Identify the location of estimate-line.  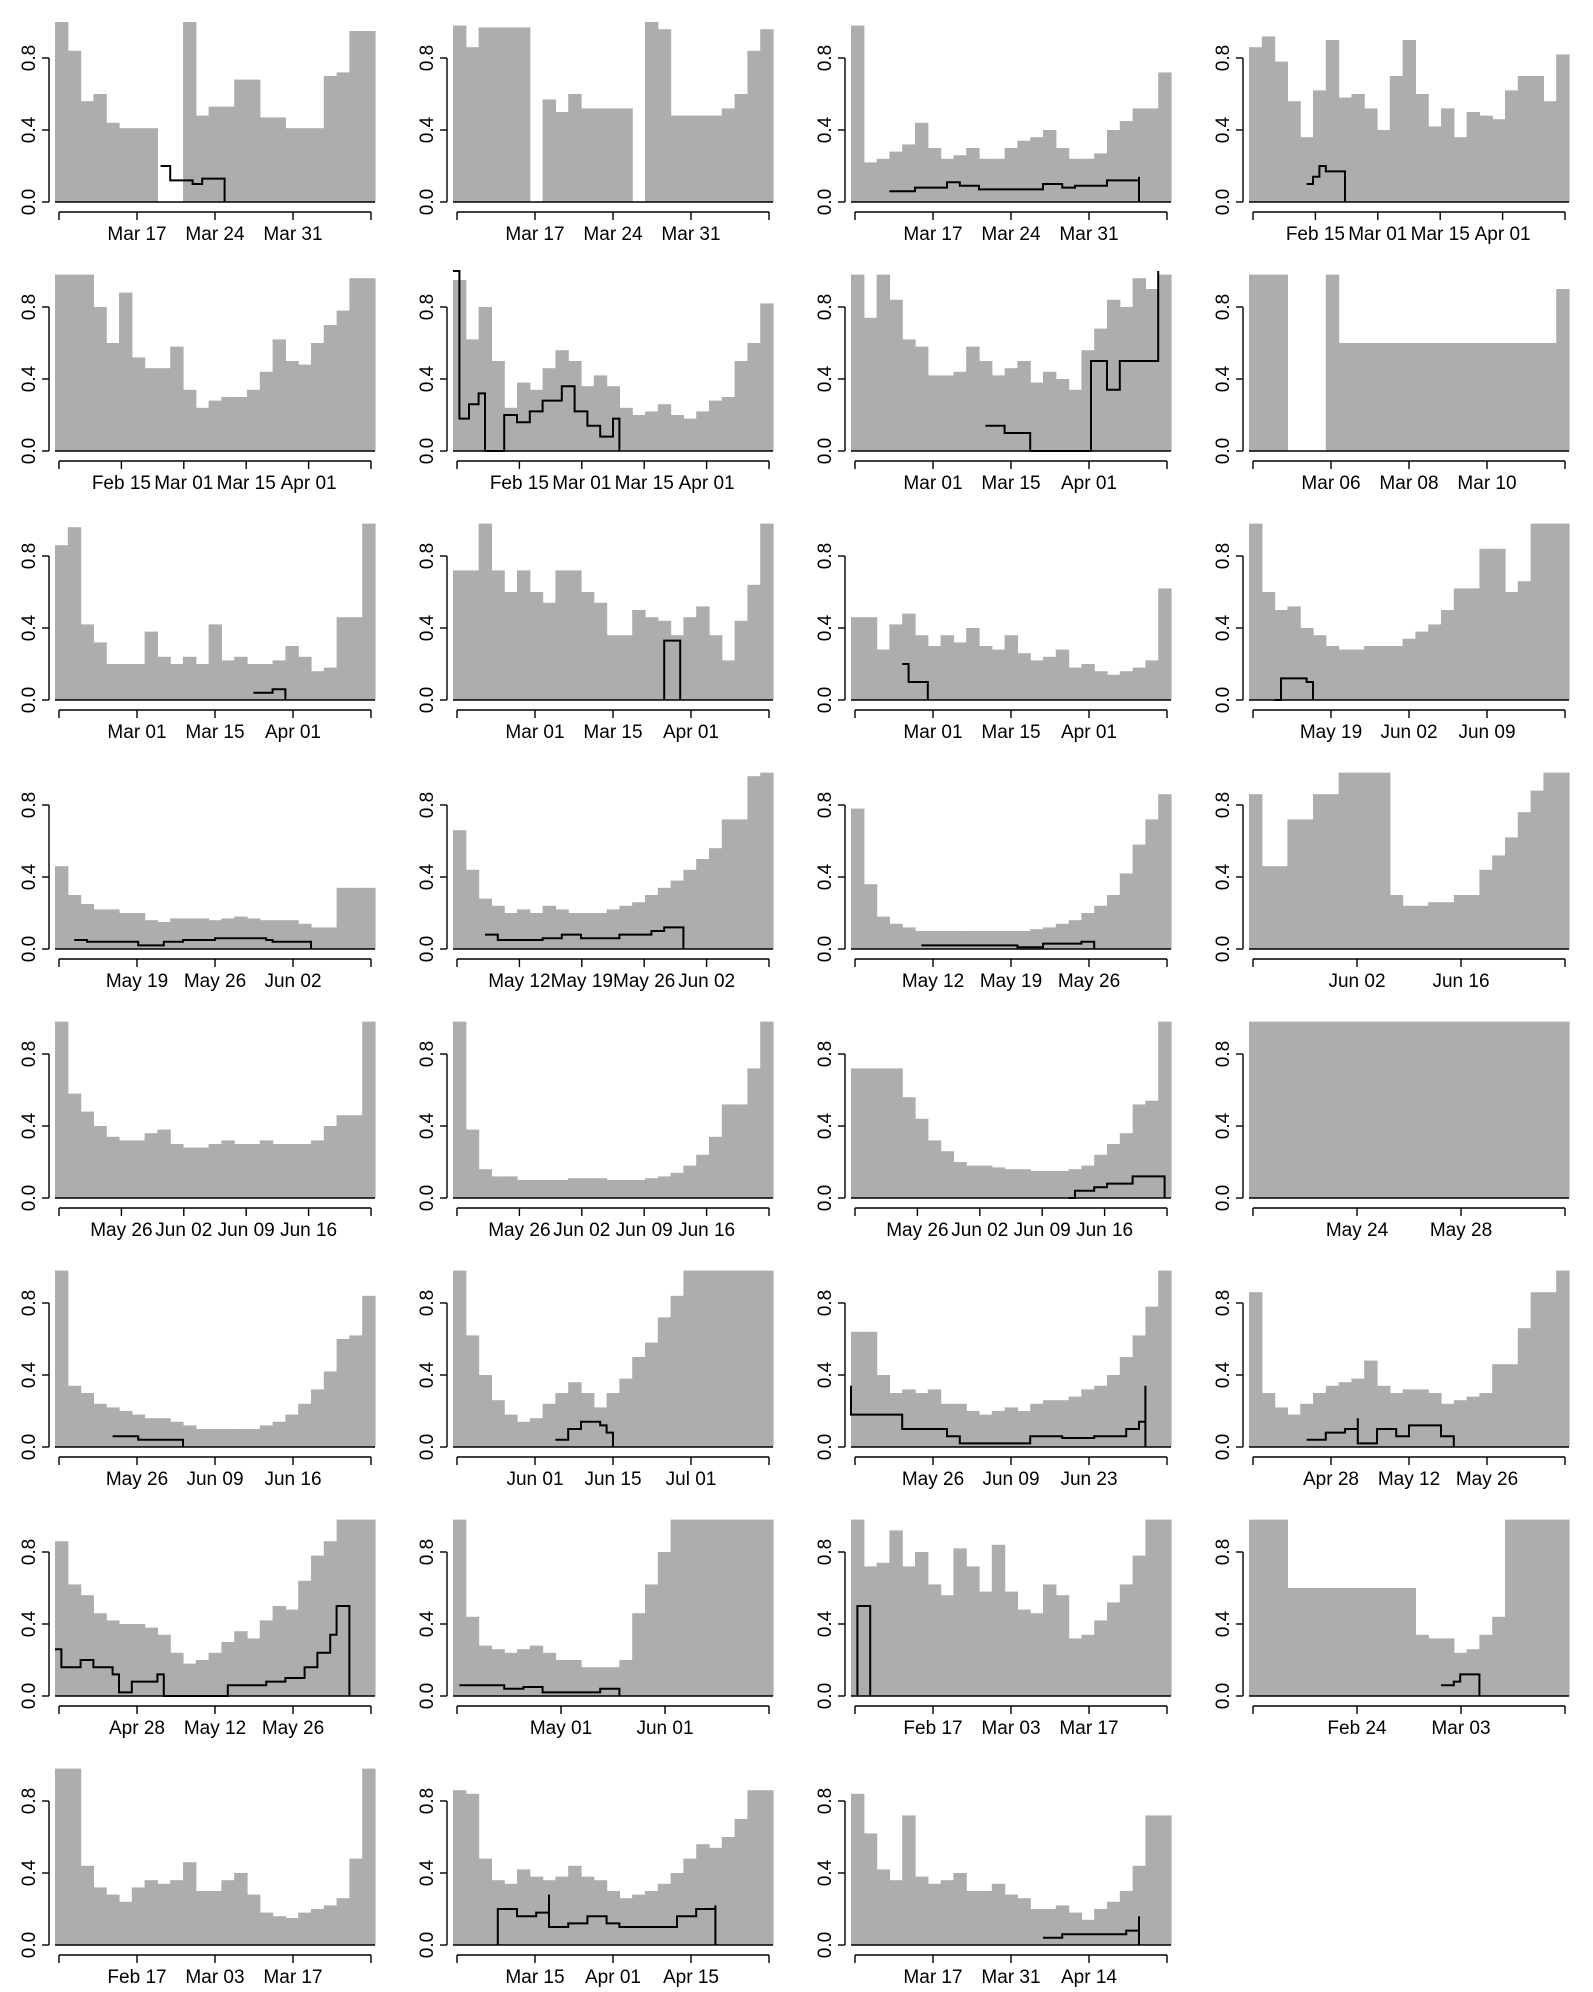
(864, 1650).